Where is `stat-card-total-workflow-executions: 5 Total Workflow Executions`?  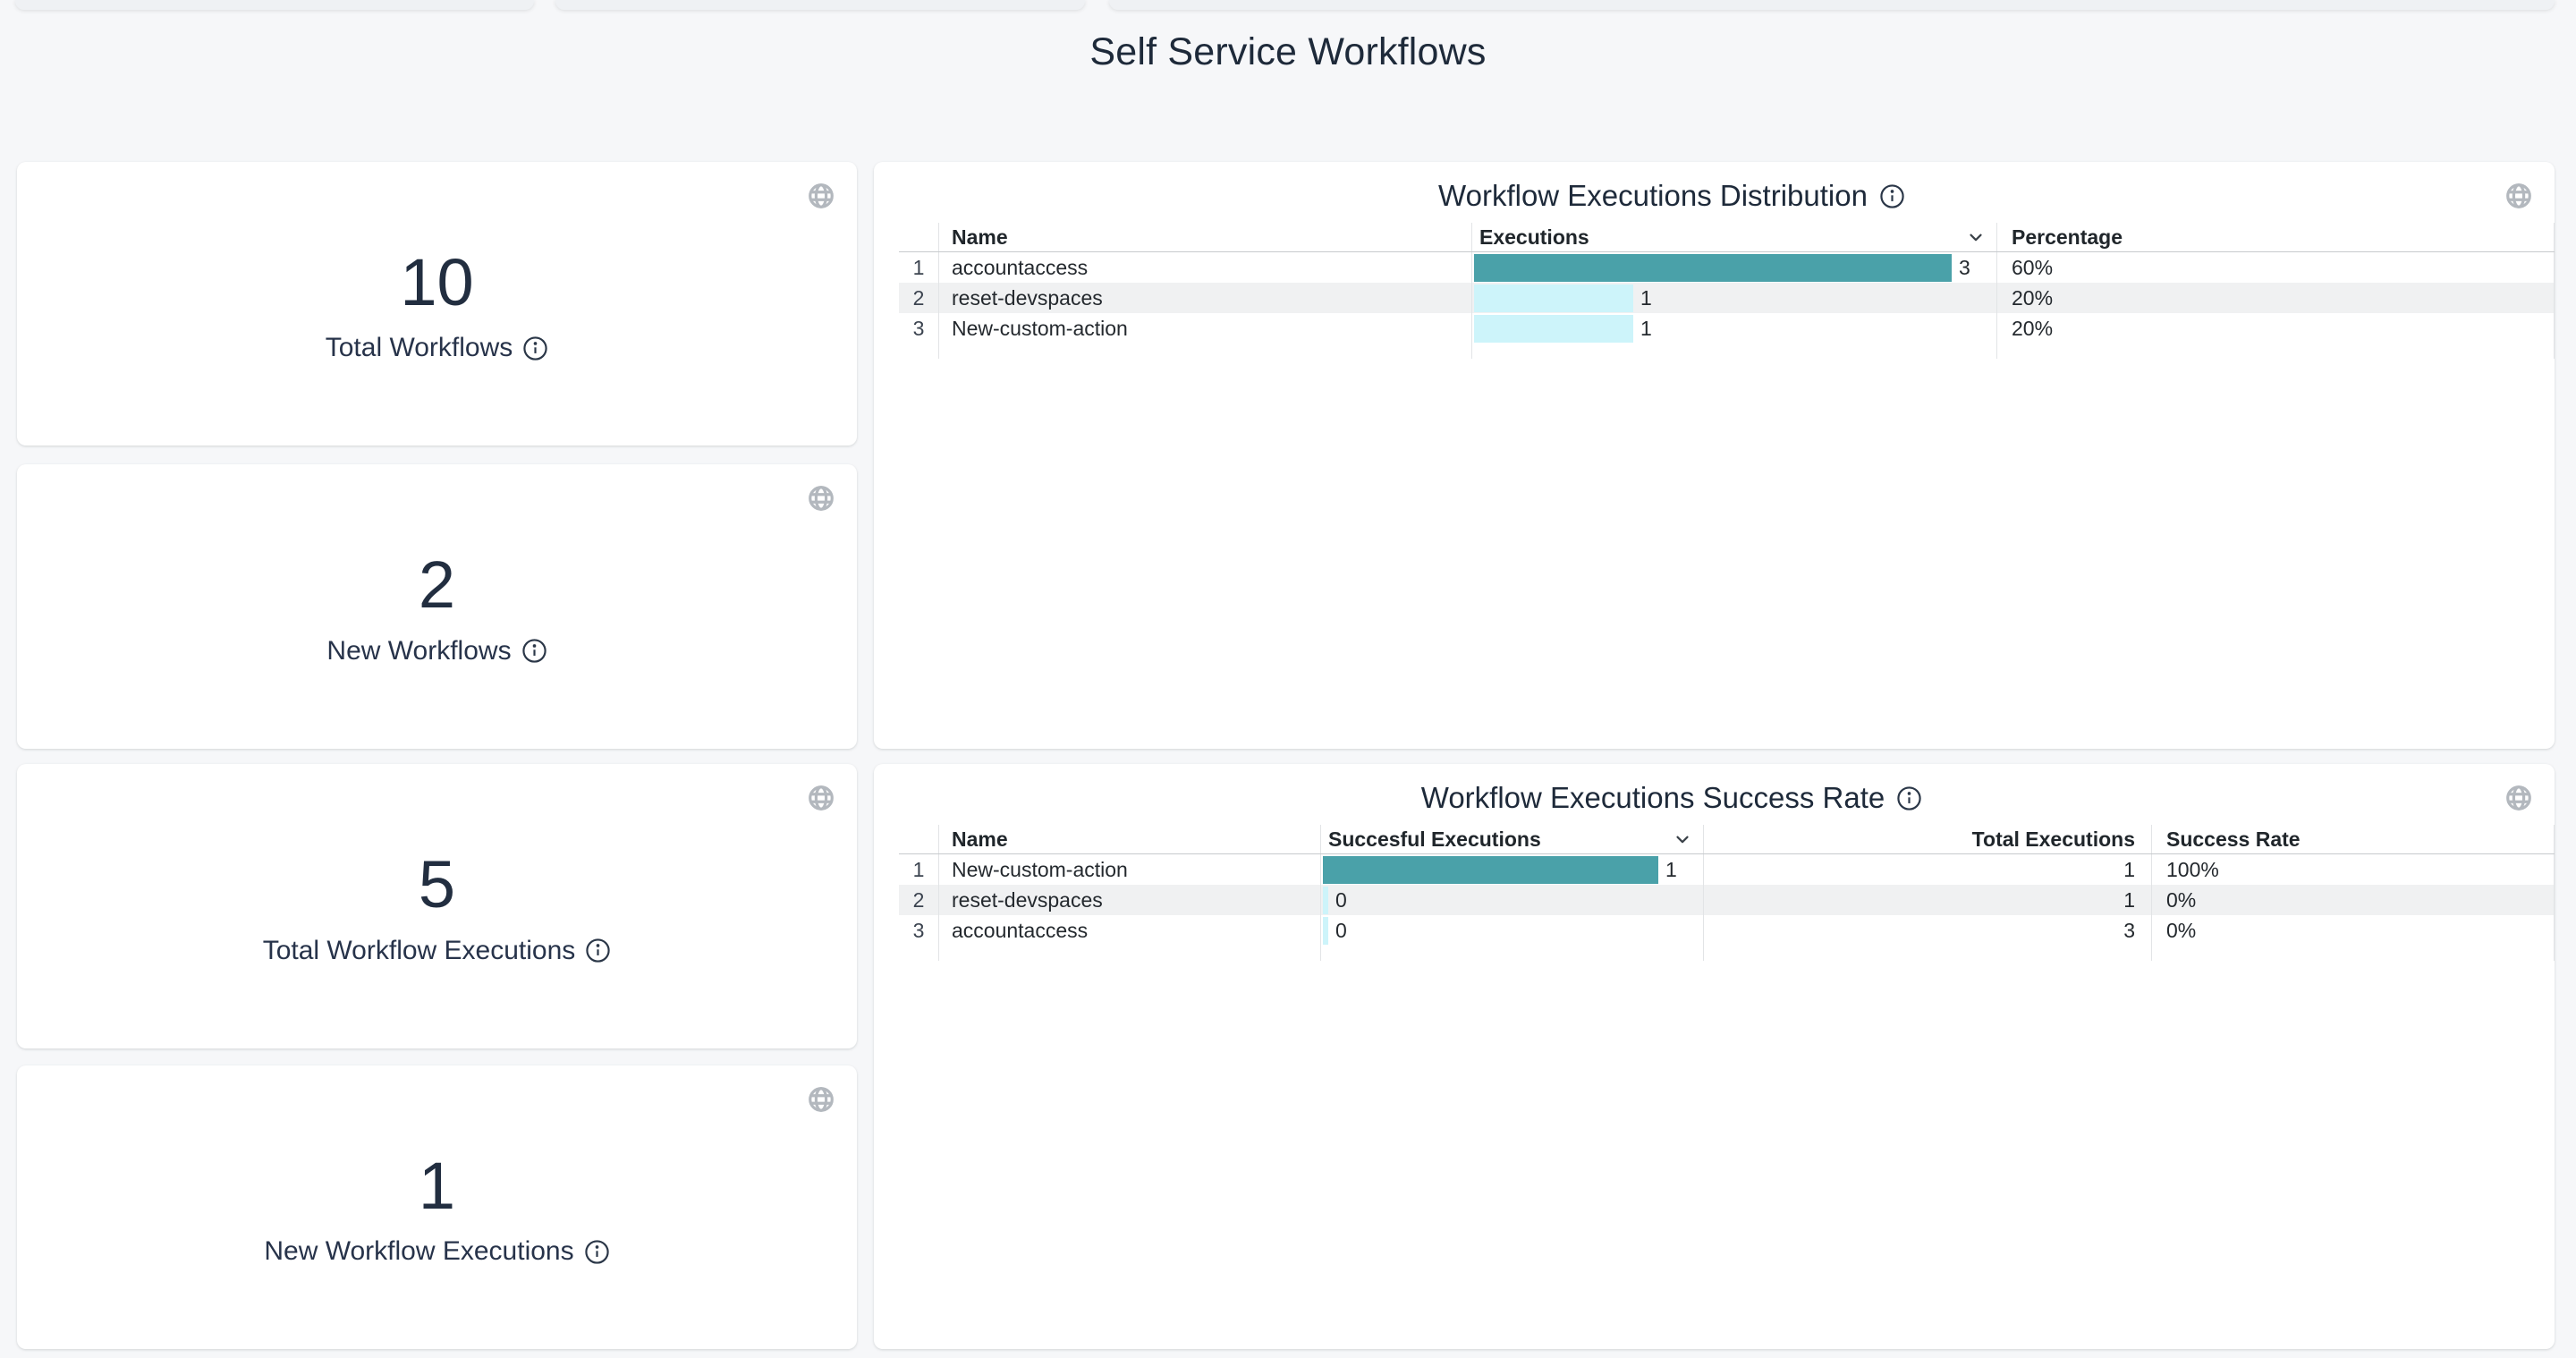
stat-card-total-workflow-executions: 5 Total Workflow Executions is located at coordinates (437, 906).